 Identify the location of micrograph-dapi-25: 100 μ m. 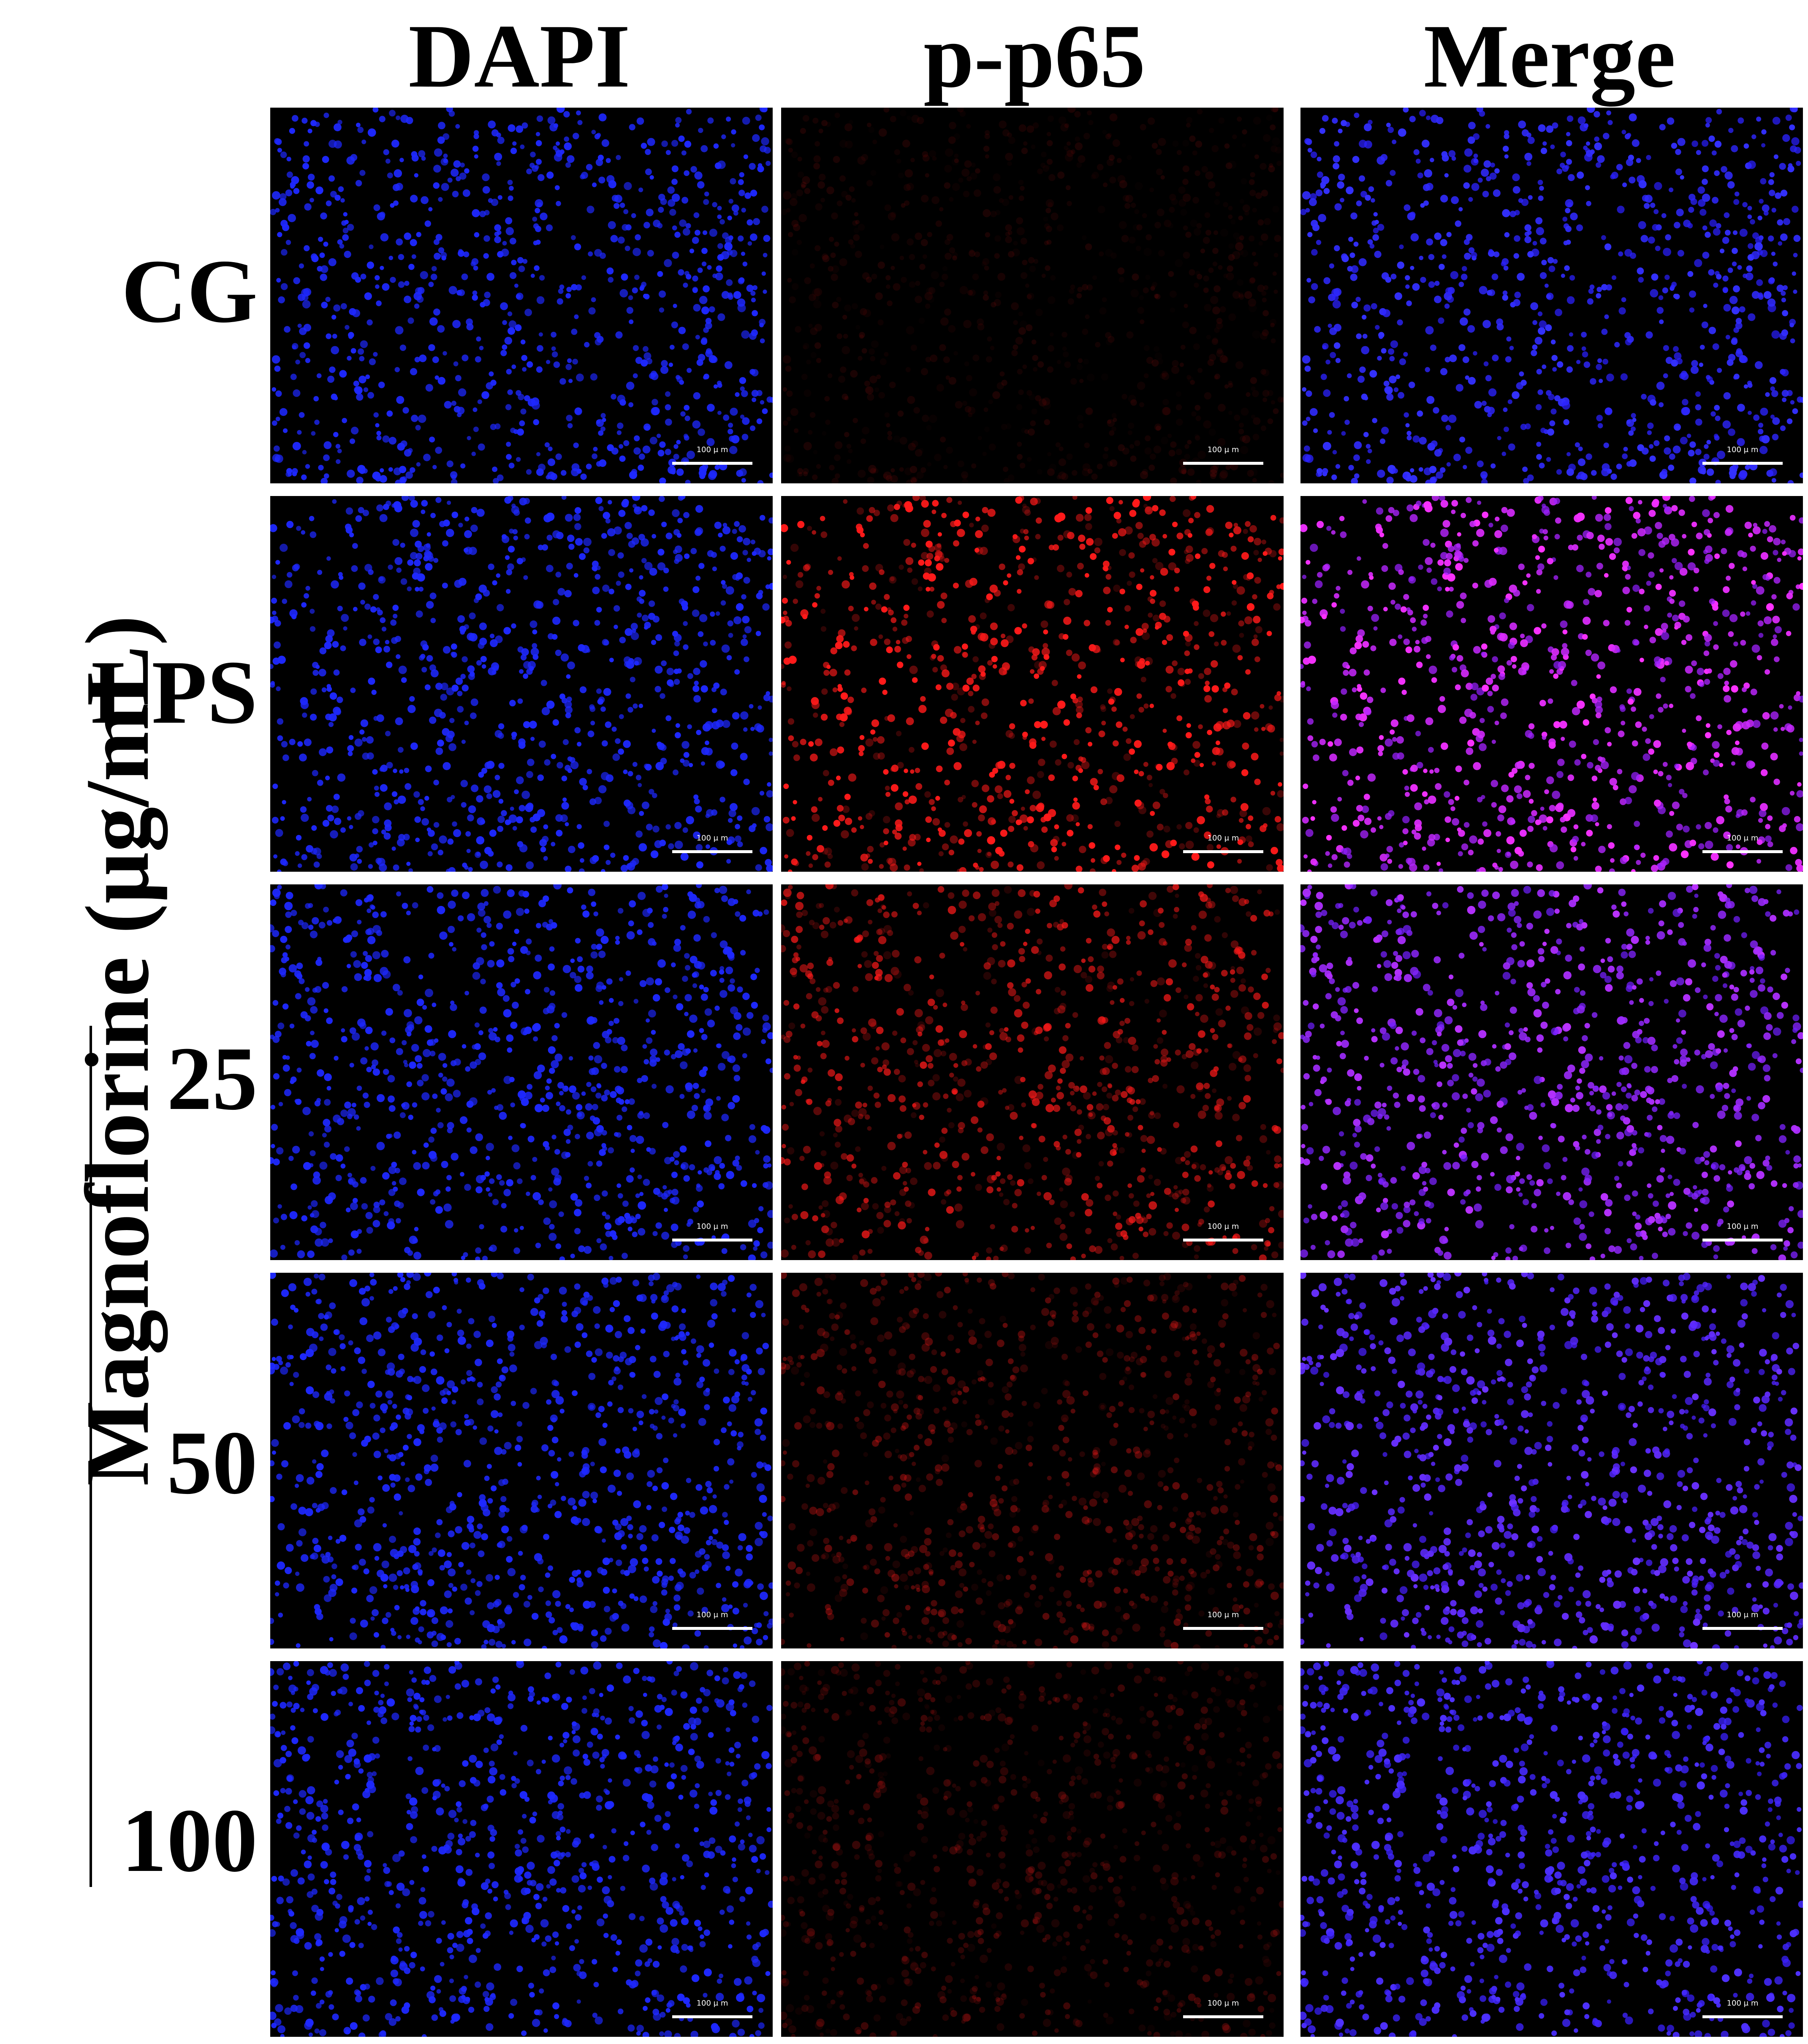
(521, 1072).